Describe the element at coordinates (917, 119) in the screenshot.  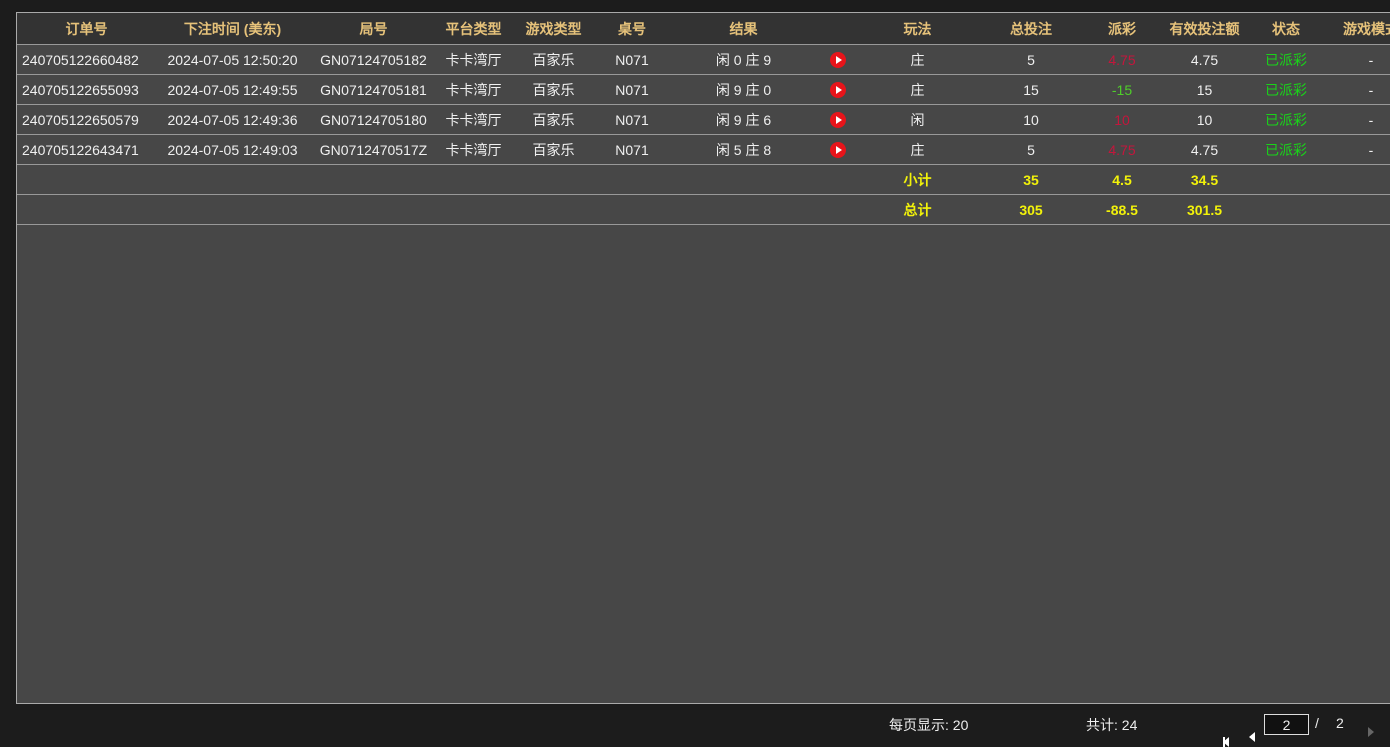
I see `bet-type: 闲` at that location.